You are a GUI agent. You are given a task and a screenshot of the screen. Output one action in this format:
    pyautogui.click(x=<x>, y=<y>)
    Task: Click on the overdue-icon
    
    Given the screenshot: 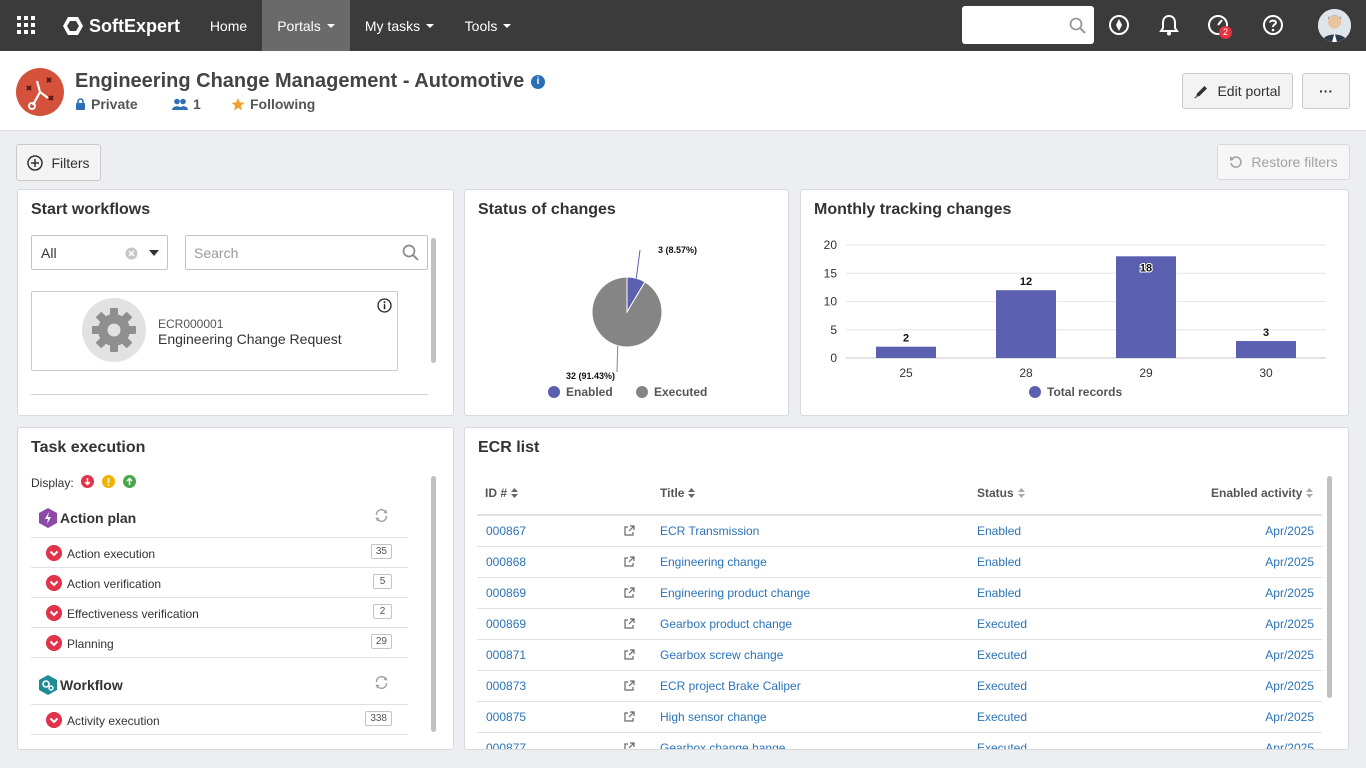 What is the action you would take?
    pyautogui.click(x=54, y=553)
    